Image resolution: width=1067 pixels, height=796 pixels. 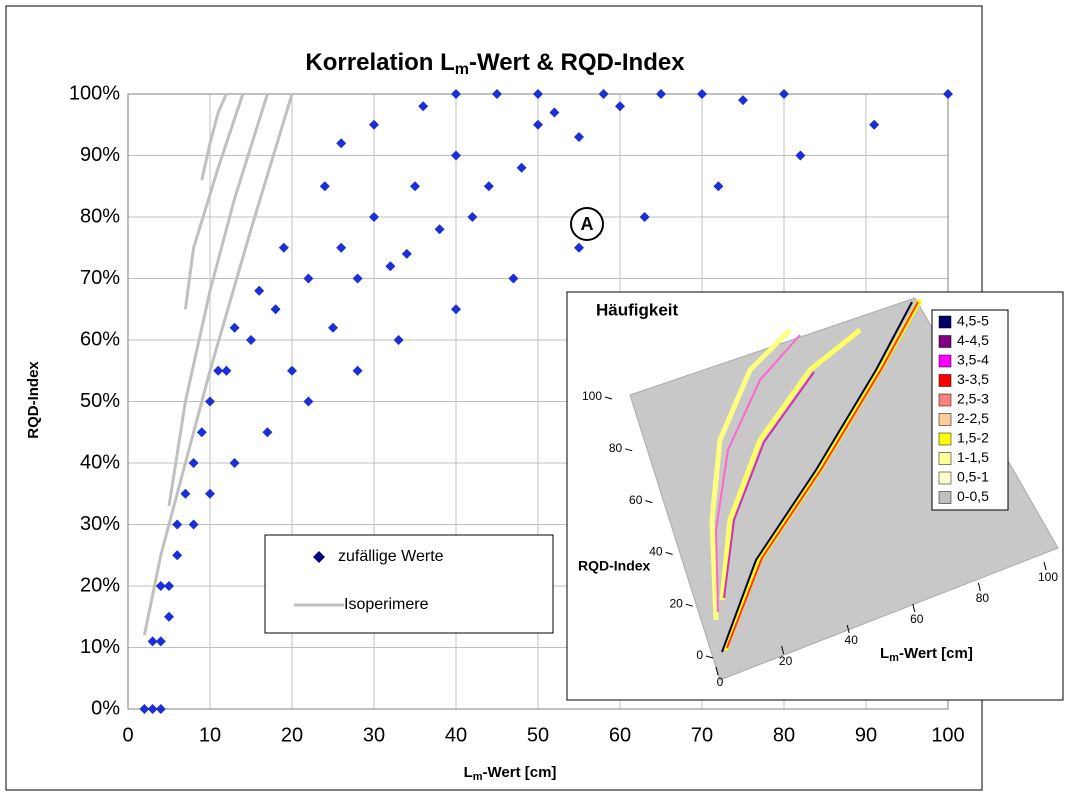 I want to click on y-tick-label: 20%, so click(x=100, y=585).